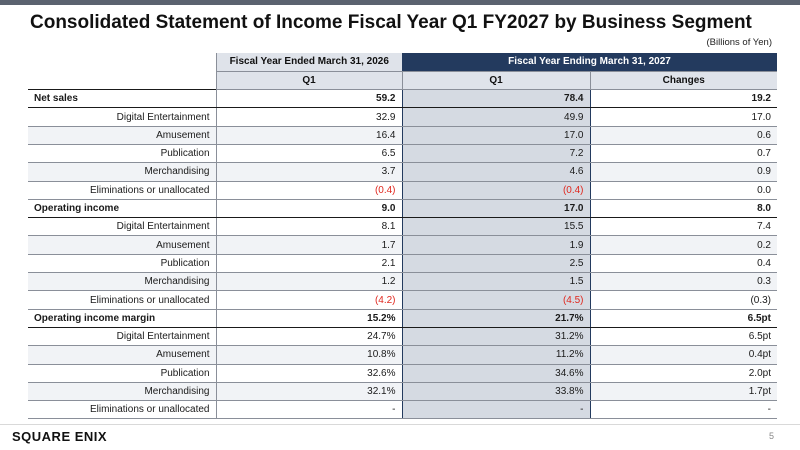  I want to click on prev-value-cell: 1.2, so click(308, 282).